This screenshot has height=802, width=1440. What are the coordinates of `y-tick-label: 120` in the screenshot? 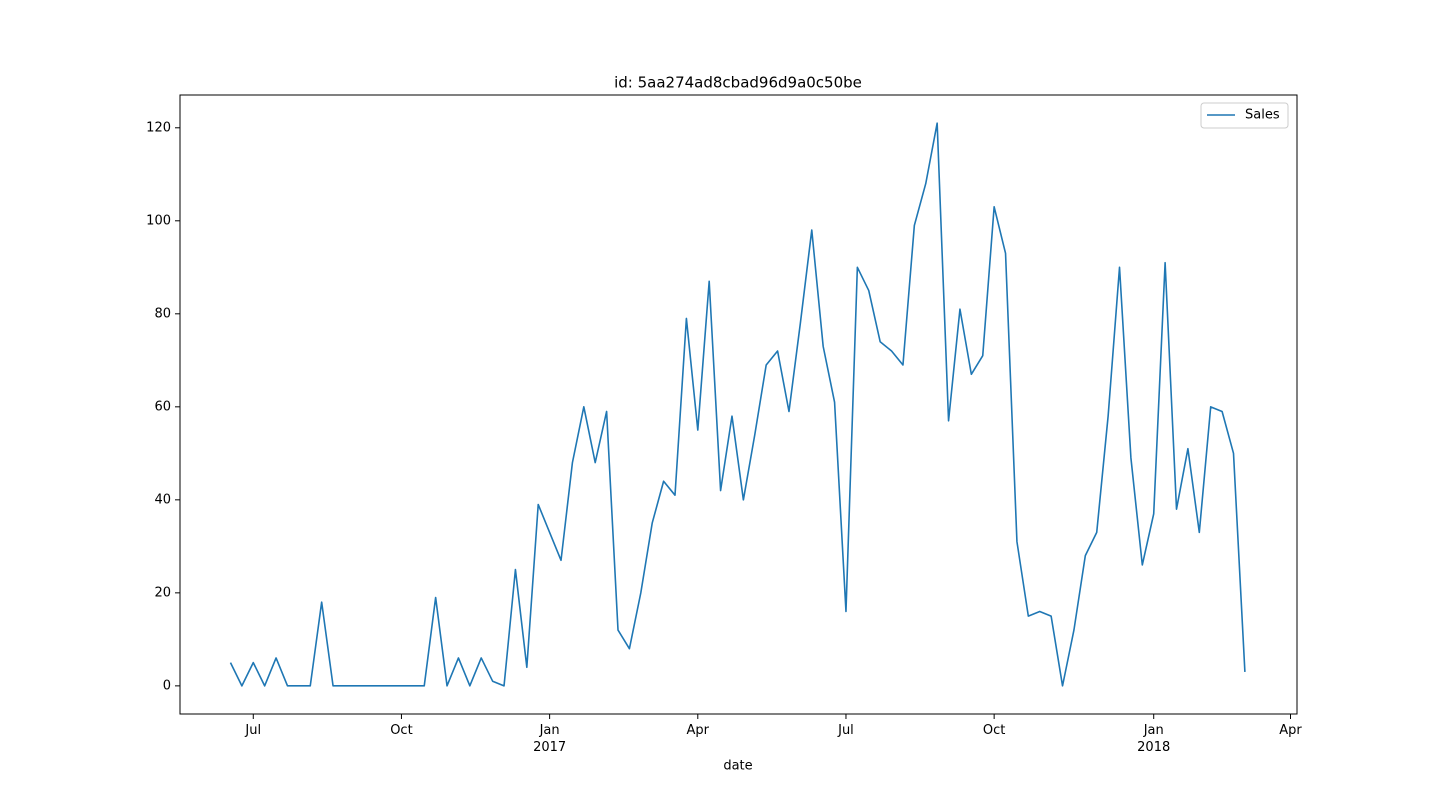 It's located at (158, 127).